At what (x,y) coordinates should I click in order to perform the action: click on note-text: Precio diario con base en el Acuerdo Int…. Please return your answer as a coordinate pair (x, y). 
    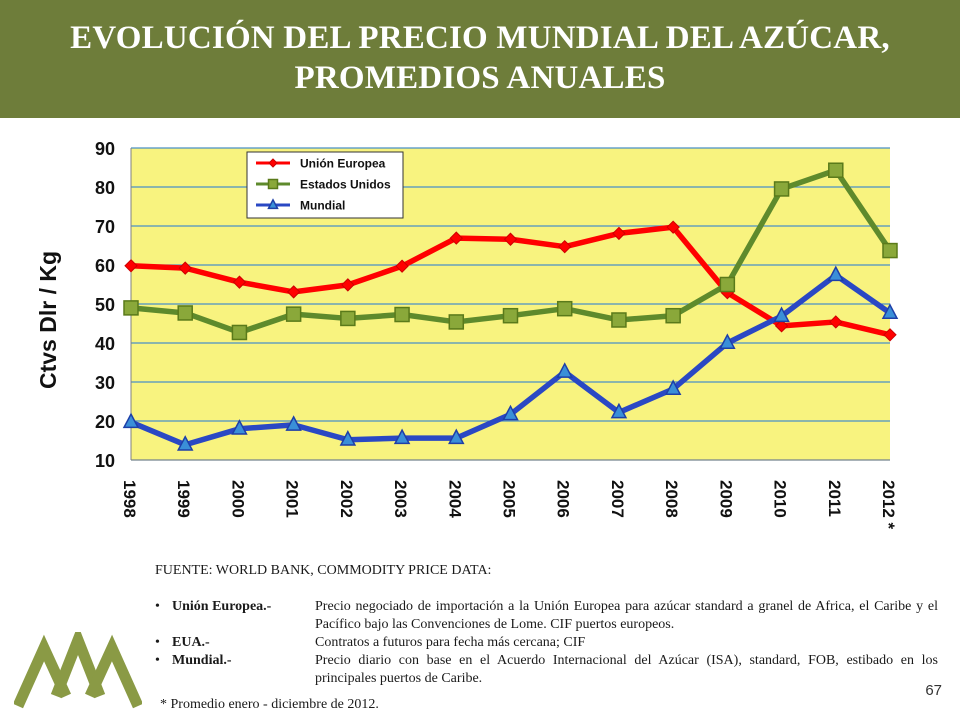
    Looking at the image, I should click on (626, 669).